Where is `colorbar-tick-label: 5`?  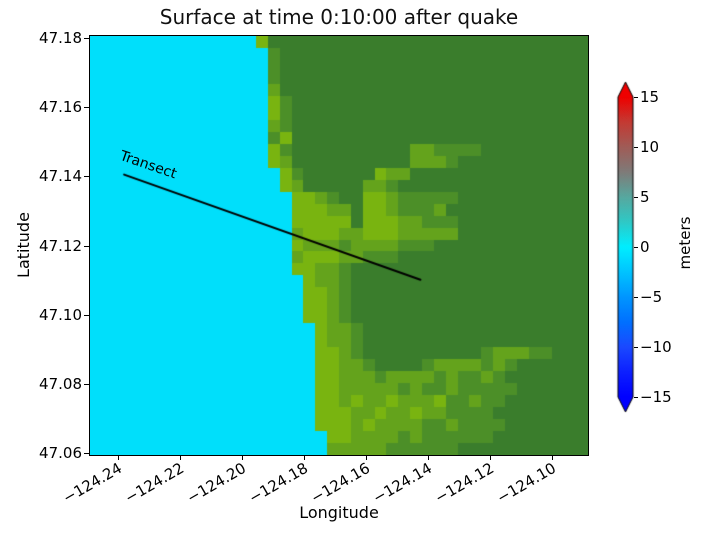 colorbar-tick-label: 5 is located at coordinates (645, 197).